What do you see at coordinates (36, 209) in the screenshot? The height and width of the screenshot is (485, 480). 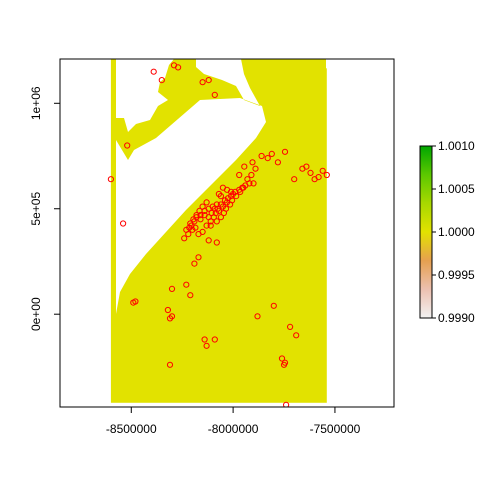 I see `y-tick-label: 5e+05` at bounding box center [36, 209].